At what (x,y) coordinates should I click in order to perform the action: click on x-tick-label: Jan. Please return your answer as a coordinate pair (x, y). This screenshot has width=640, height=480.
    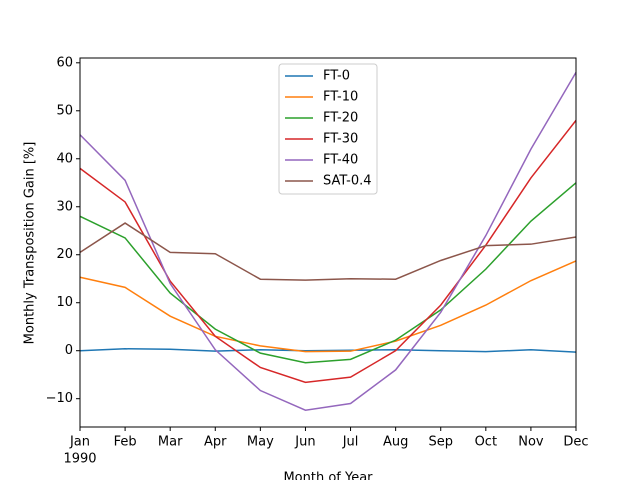
    Looking at the image, I should click on (79, 442).